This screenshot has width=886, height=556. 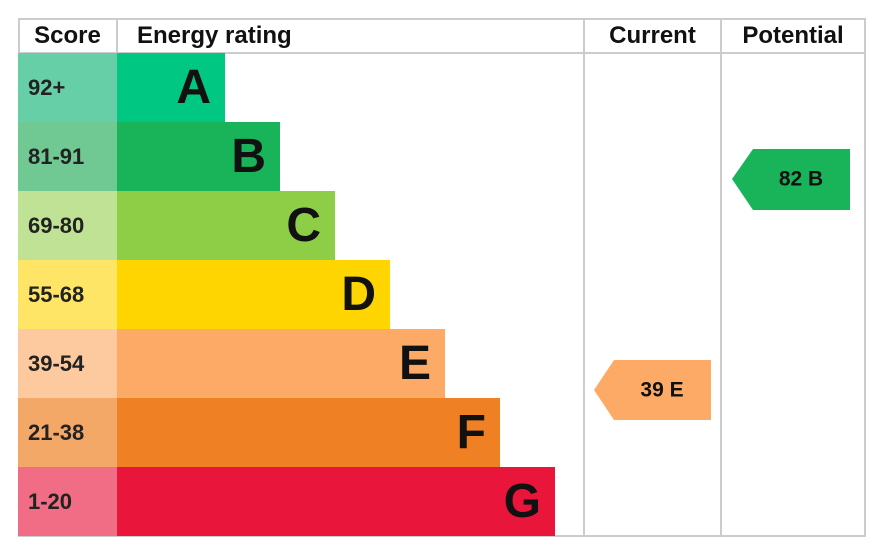 What do you see at coordinates (308, 432) in the screenshot?
I see `rating-band: F` at bounding box center [308, 432].